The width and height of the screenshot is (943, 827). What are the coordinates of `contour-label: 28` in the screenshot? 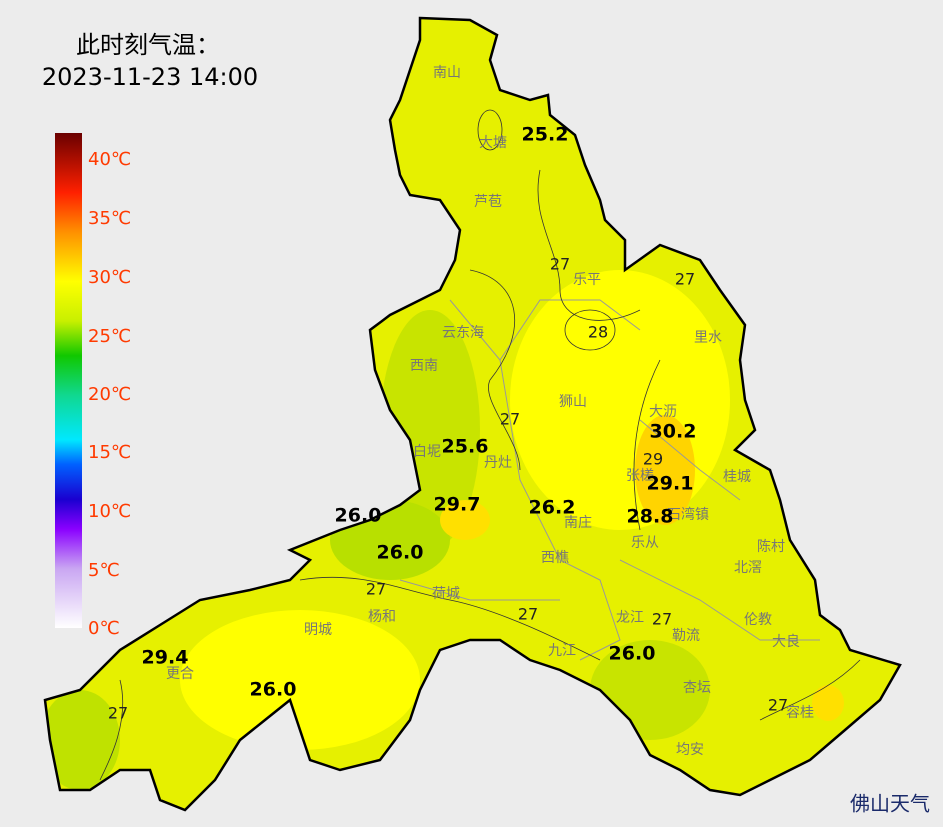 It's located at (598, 332).